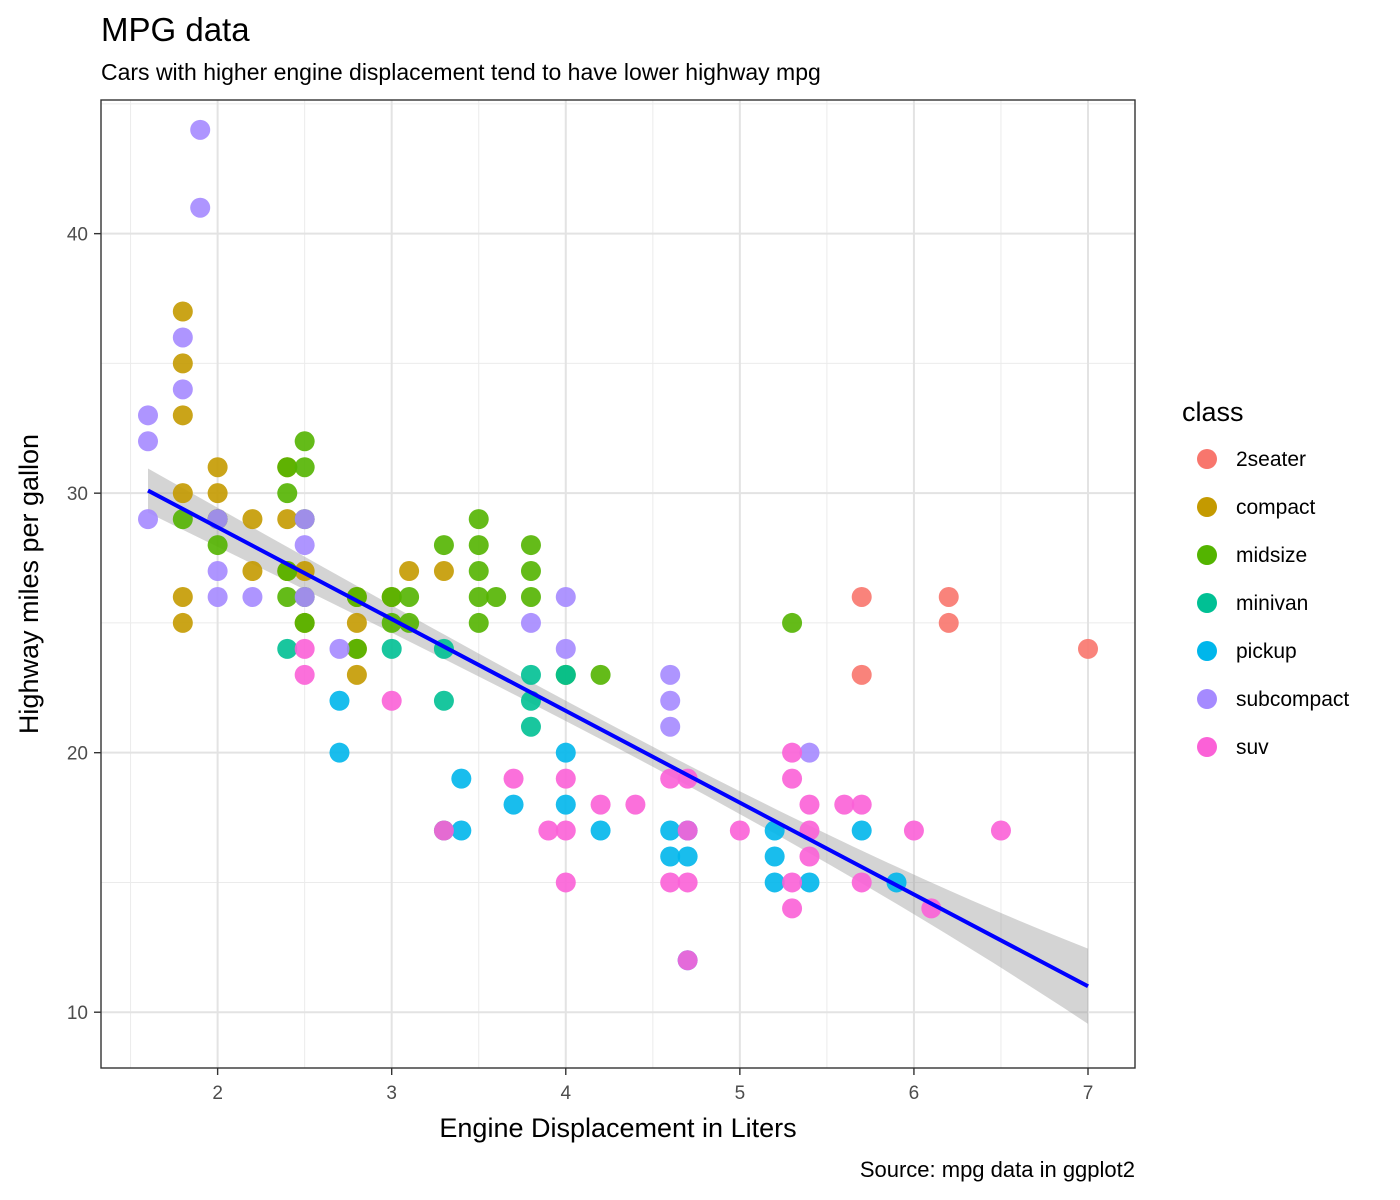 This screenshot has width=1400, height=1200. Describe the element at coordinates (84, 624) in the screenshot. I see `y-axis: 10 20 30 40` at that location.